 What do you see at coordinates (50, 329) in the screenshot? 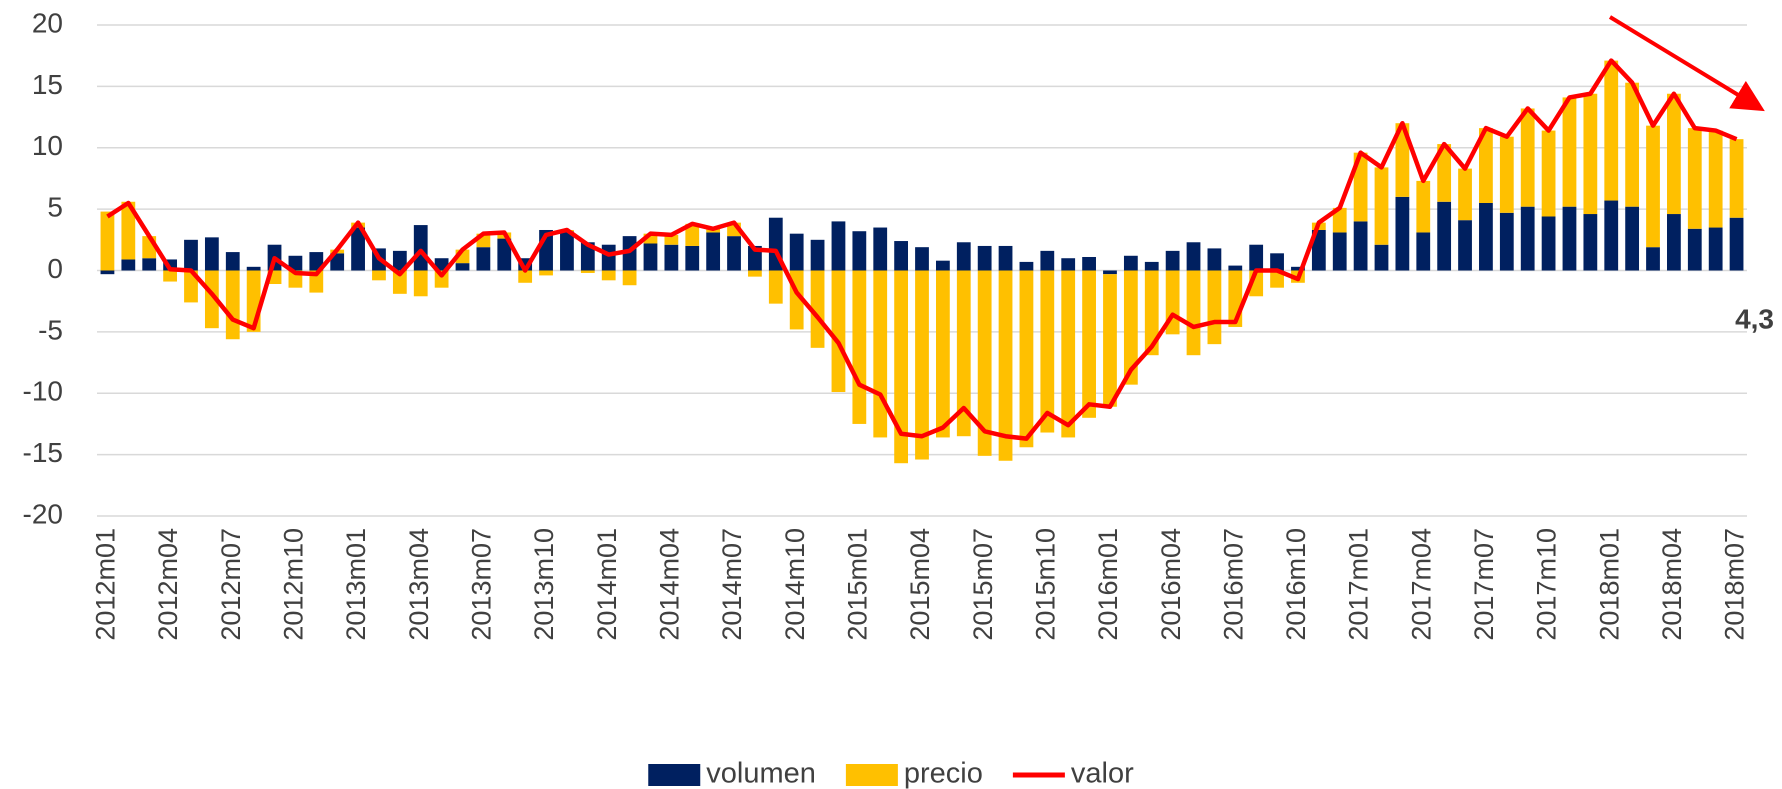
I see `y-tick-label: -5` at bounding box center [50, 329].